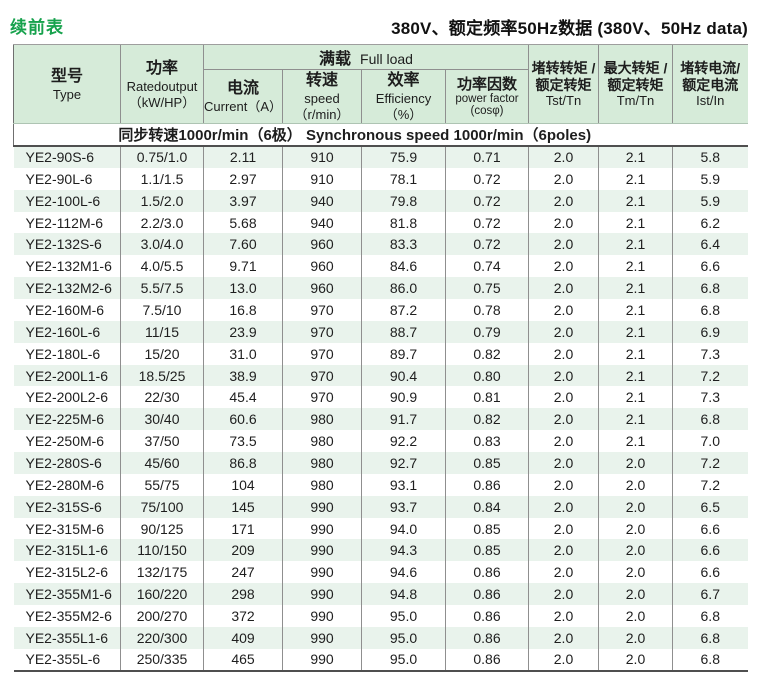 Image resolution: width=760 pixels, height=691 pixels. Describe the element at coordinates (403, 528) in the screenshot. I see `cell-efficiency: 94.0` at that location.